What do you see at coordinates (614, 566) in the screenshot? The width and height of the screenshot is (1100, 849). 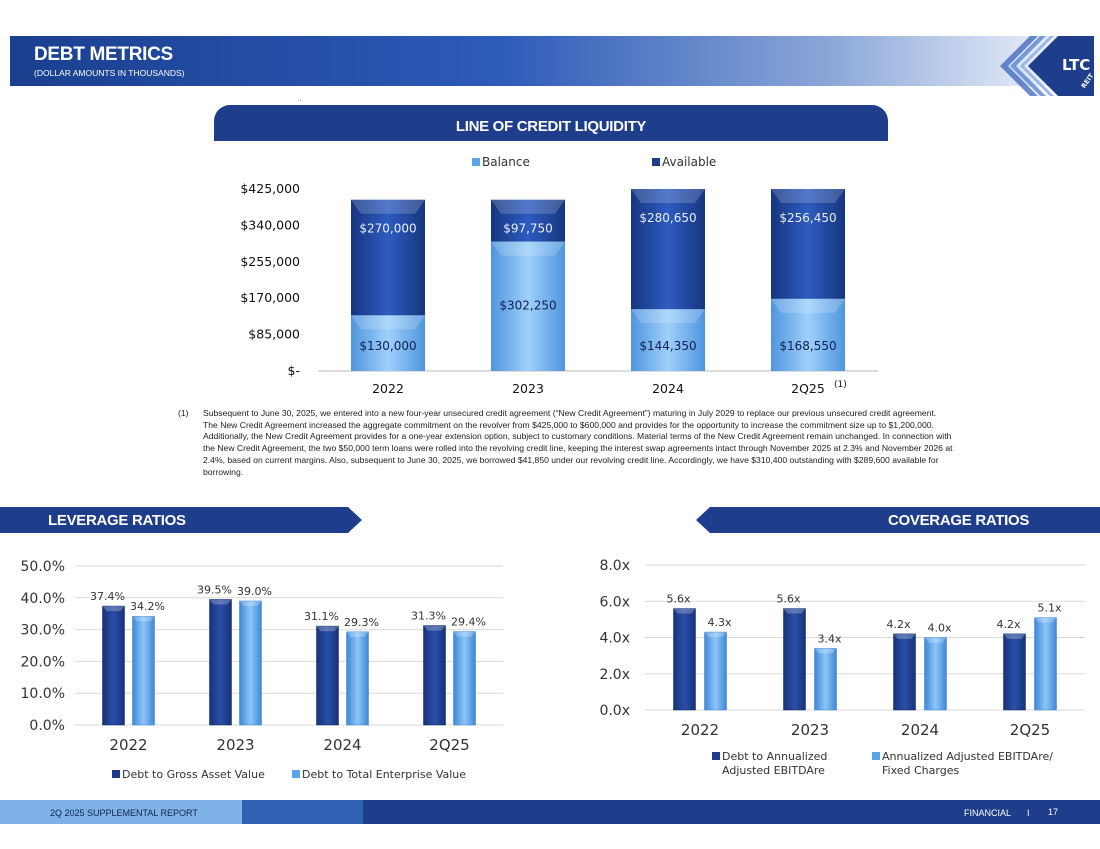 I see `y-tick-label: 8.0x` at bounding box center [614, 566].